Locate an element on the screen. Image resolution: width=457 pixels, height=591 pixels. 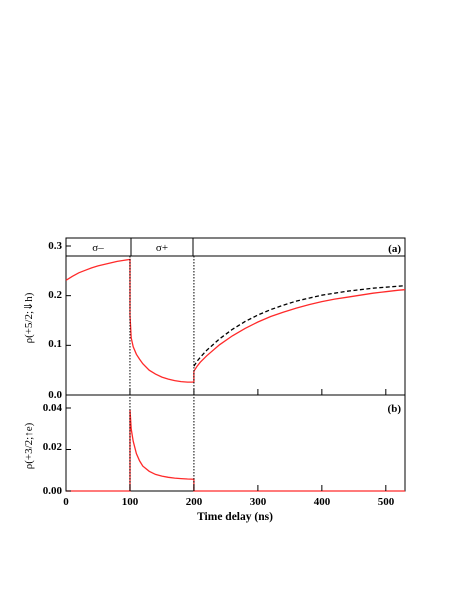
x-axis-label: Time delay (ns) is located at coordinates (235, 517).